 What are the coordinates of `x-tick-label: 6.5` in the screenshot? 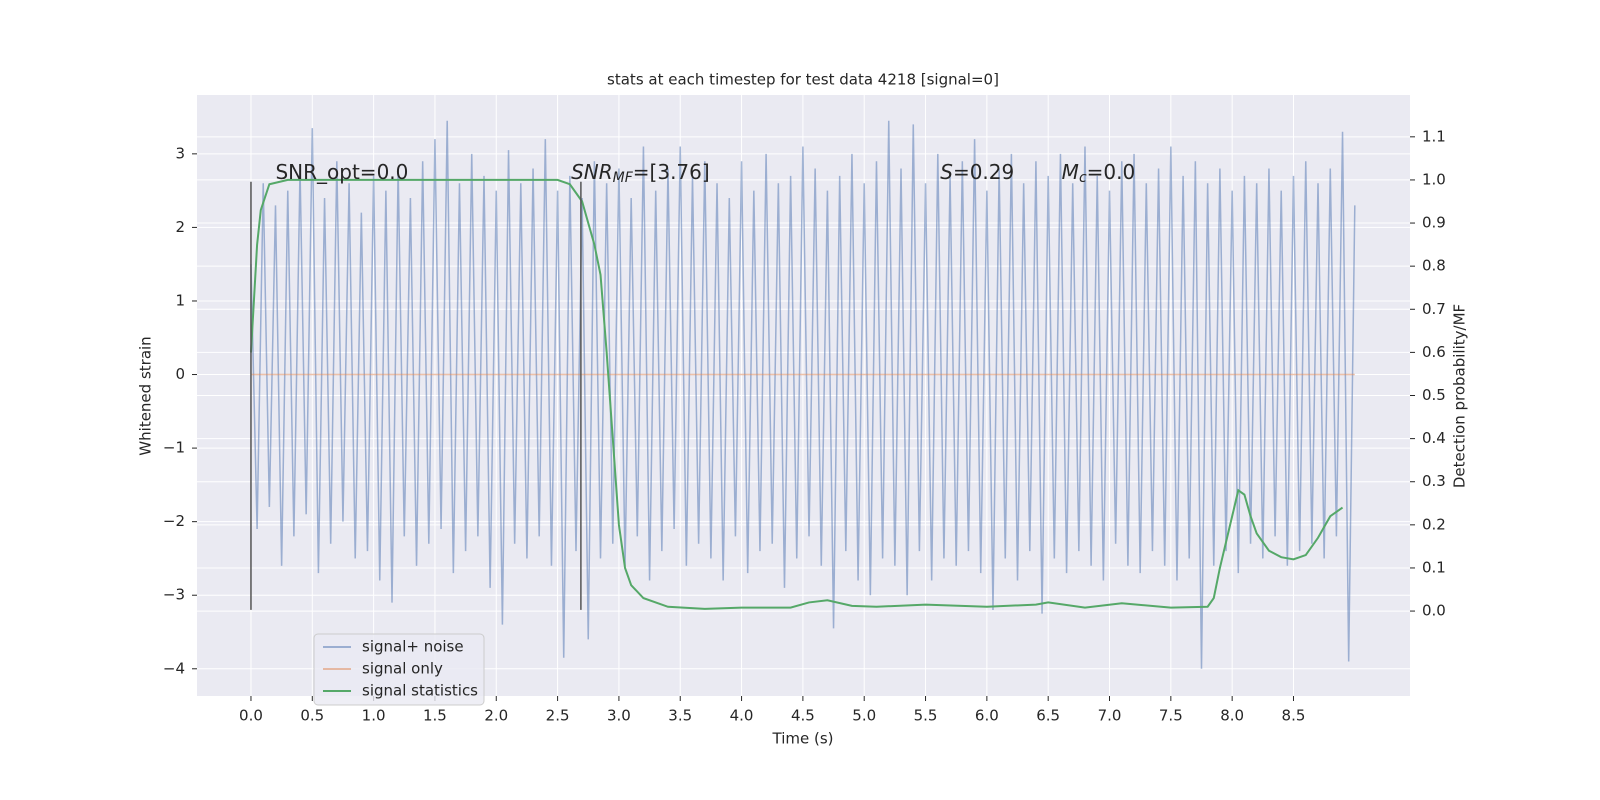 It's located at (1048, 716).